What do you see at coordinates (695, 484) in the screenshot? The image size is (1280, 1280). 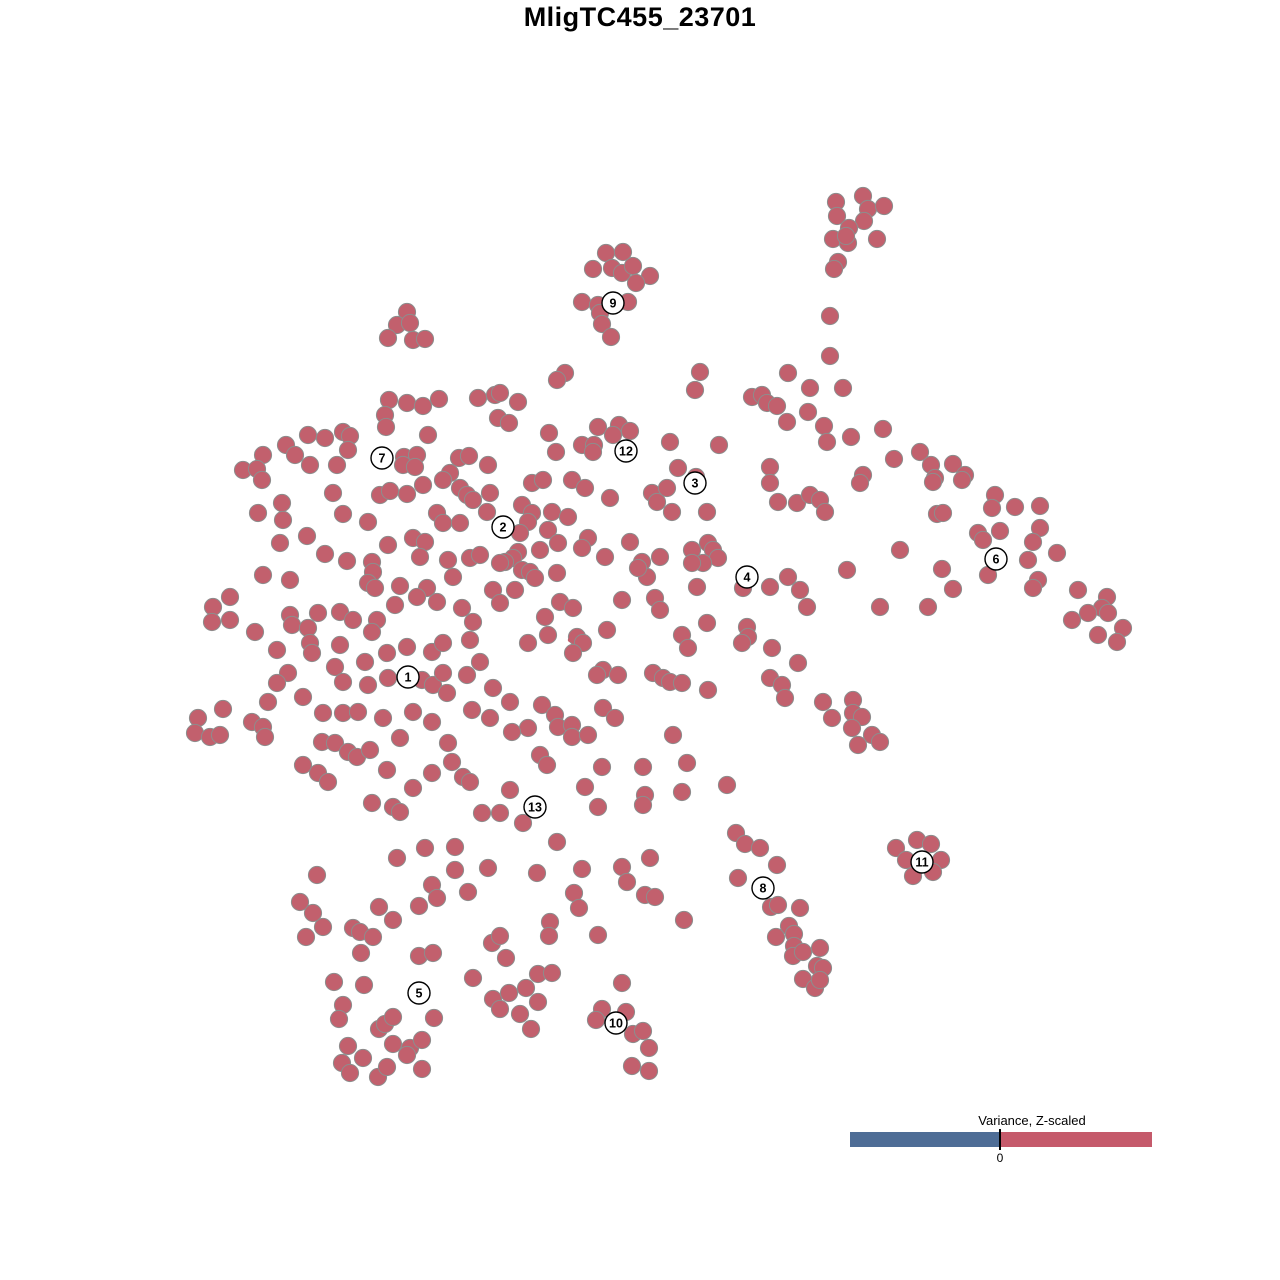 I see `cluster-label-number: 3` at bounding box center [695, 484].